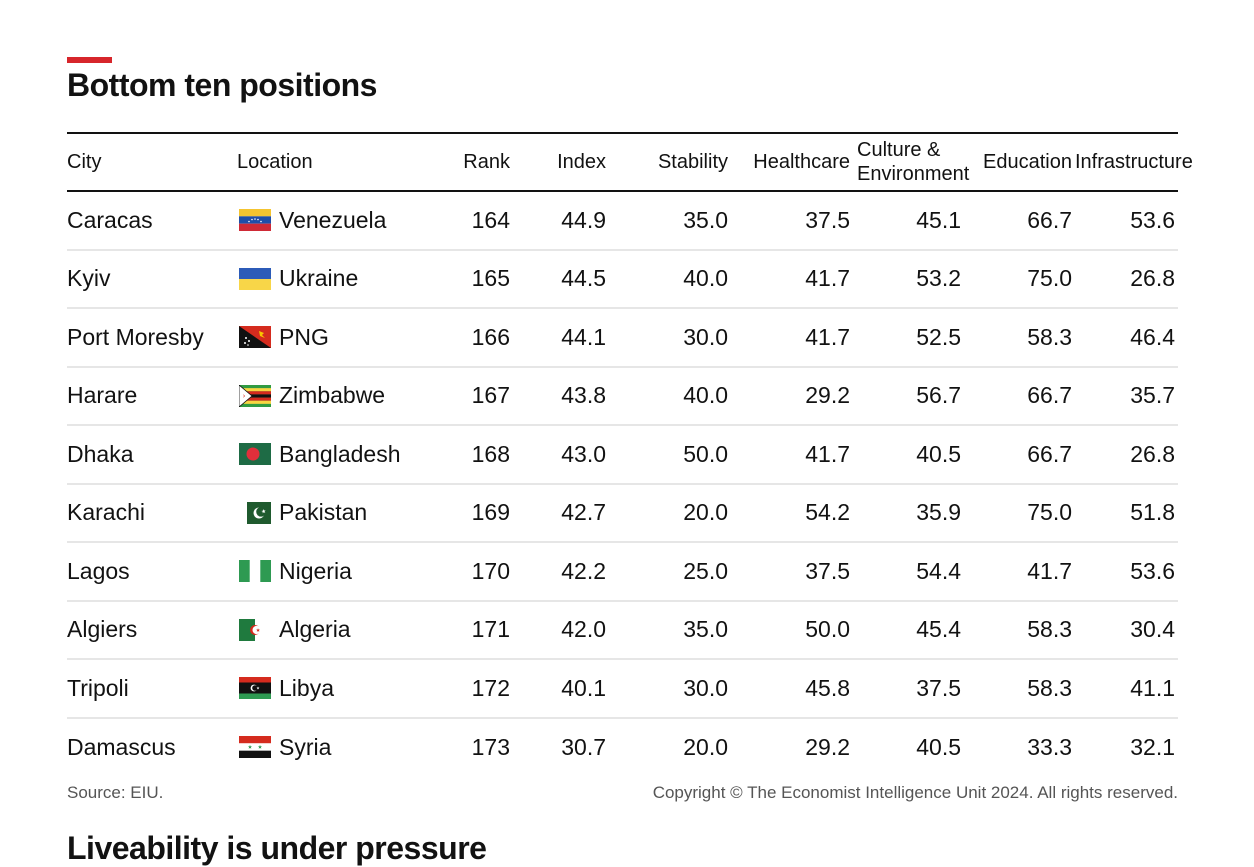 The height and width of the screenshot is (867, 1254). I want to click on cell-city: Caracas, so click(152, 221).